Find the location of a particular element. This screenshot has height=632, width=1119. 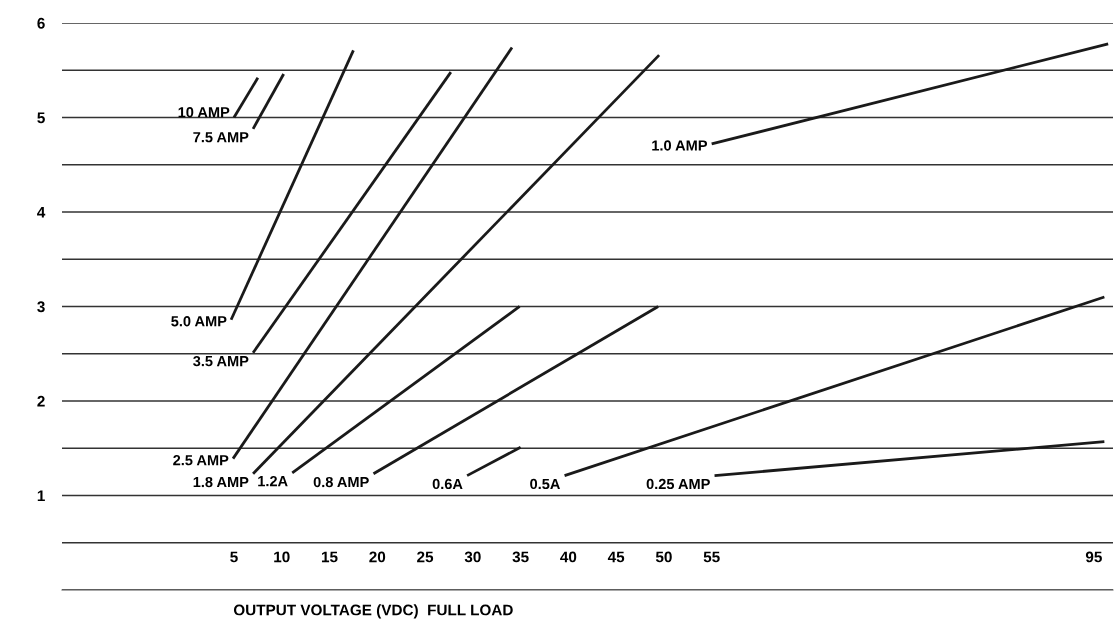

x-tick-label: 10 is located at coordinates (282, 557).